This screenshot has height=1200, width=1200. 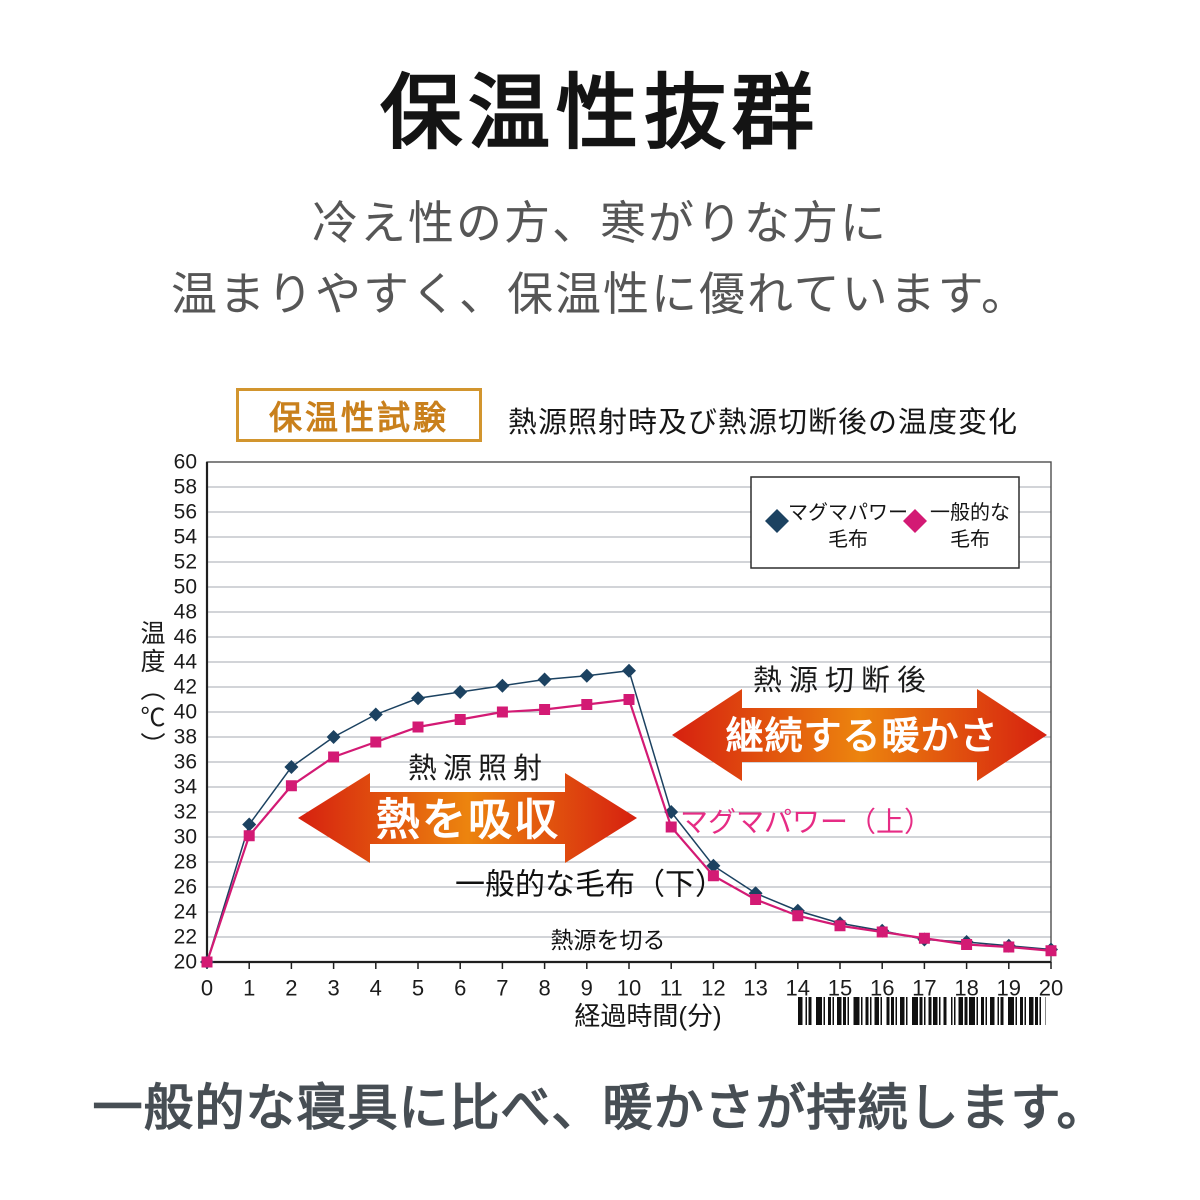 I want to click on x-axis: 0 1 2 3 4 5 6 7 8 9 10 11 12 13 14 15 16 17 18 19 20, so click(x=632, y=981).